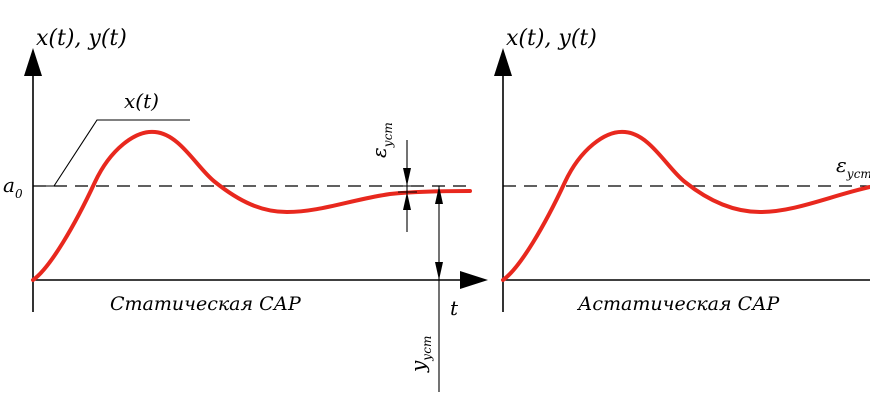 The width and height of the screenshot is (870, 400). What do you see at coordinates (407, 177) in the screenshot?
I see `error-arrow-down` at bounding box center [407, 177].